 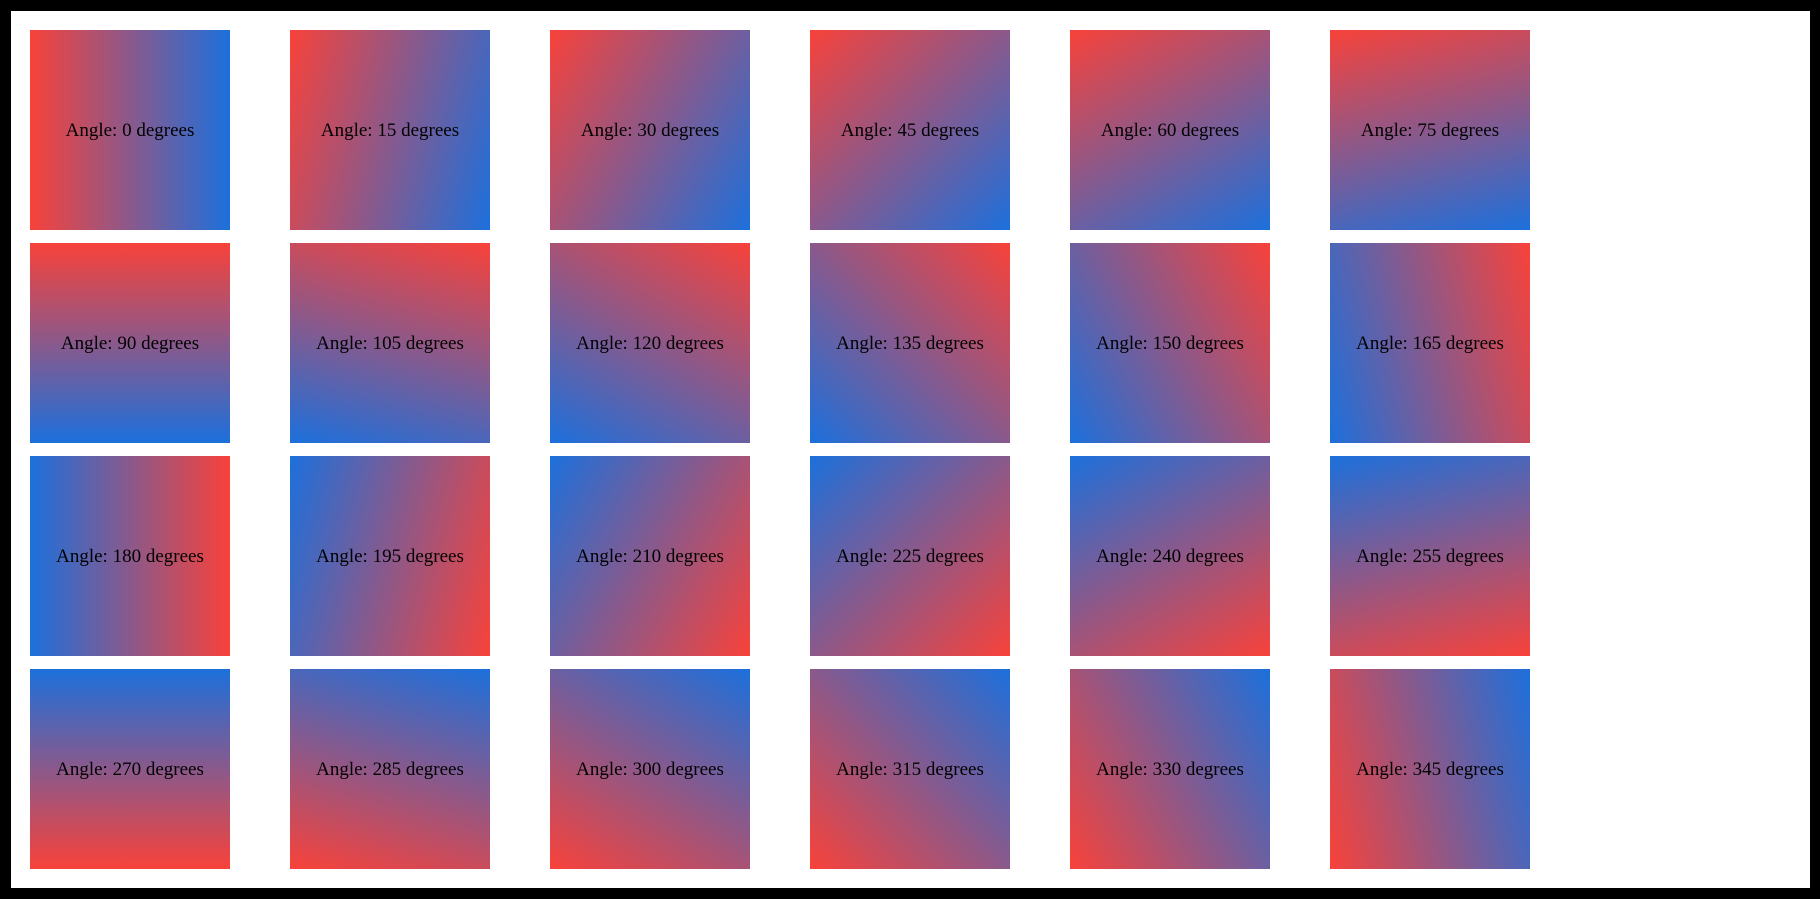 I want to click on tile-angle-label: Angle: 45 degrees, so click(x=910, y=130).